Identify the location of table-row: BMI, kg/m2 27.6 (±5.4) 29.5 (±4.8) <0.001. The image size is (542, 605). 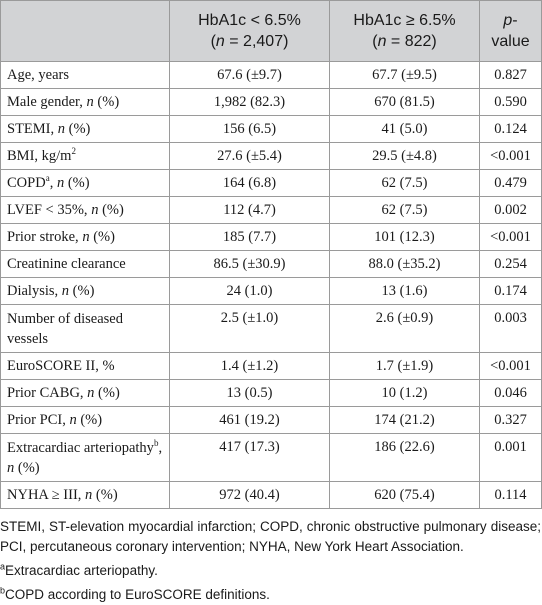
(271, 156).